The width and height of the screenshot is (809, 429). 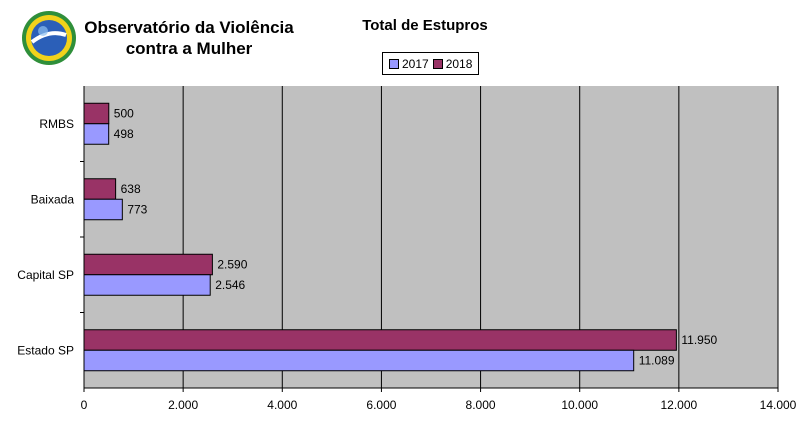 What do you see at coordinates (394, 63) in the screenshot?
I see `legend-swatch-2017` at bounding box center [394, 63].